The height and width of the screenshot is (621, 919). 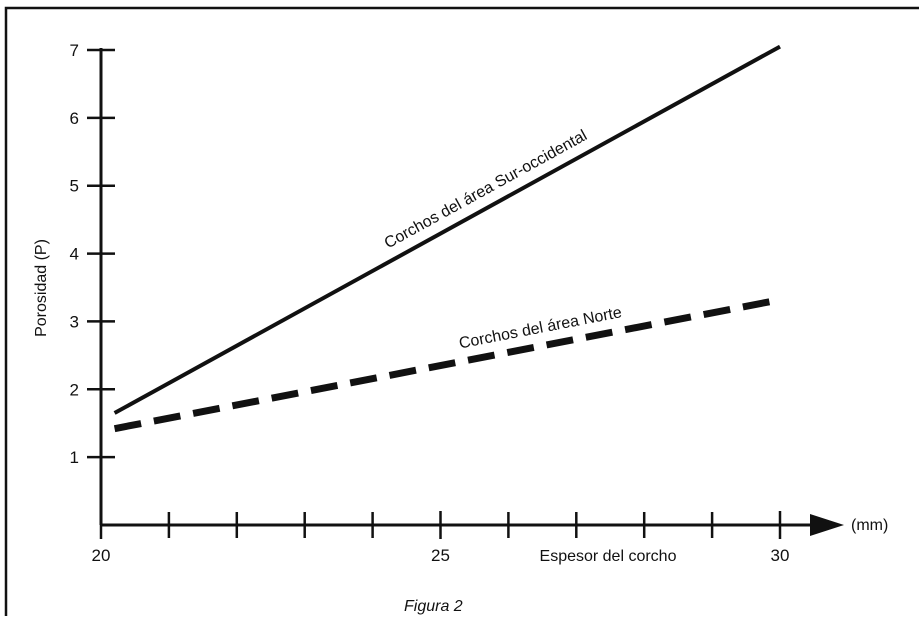 I want to click on x-tick-label: 25, so click(x=440, y=555).